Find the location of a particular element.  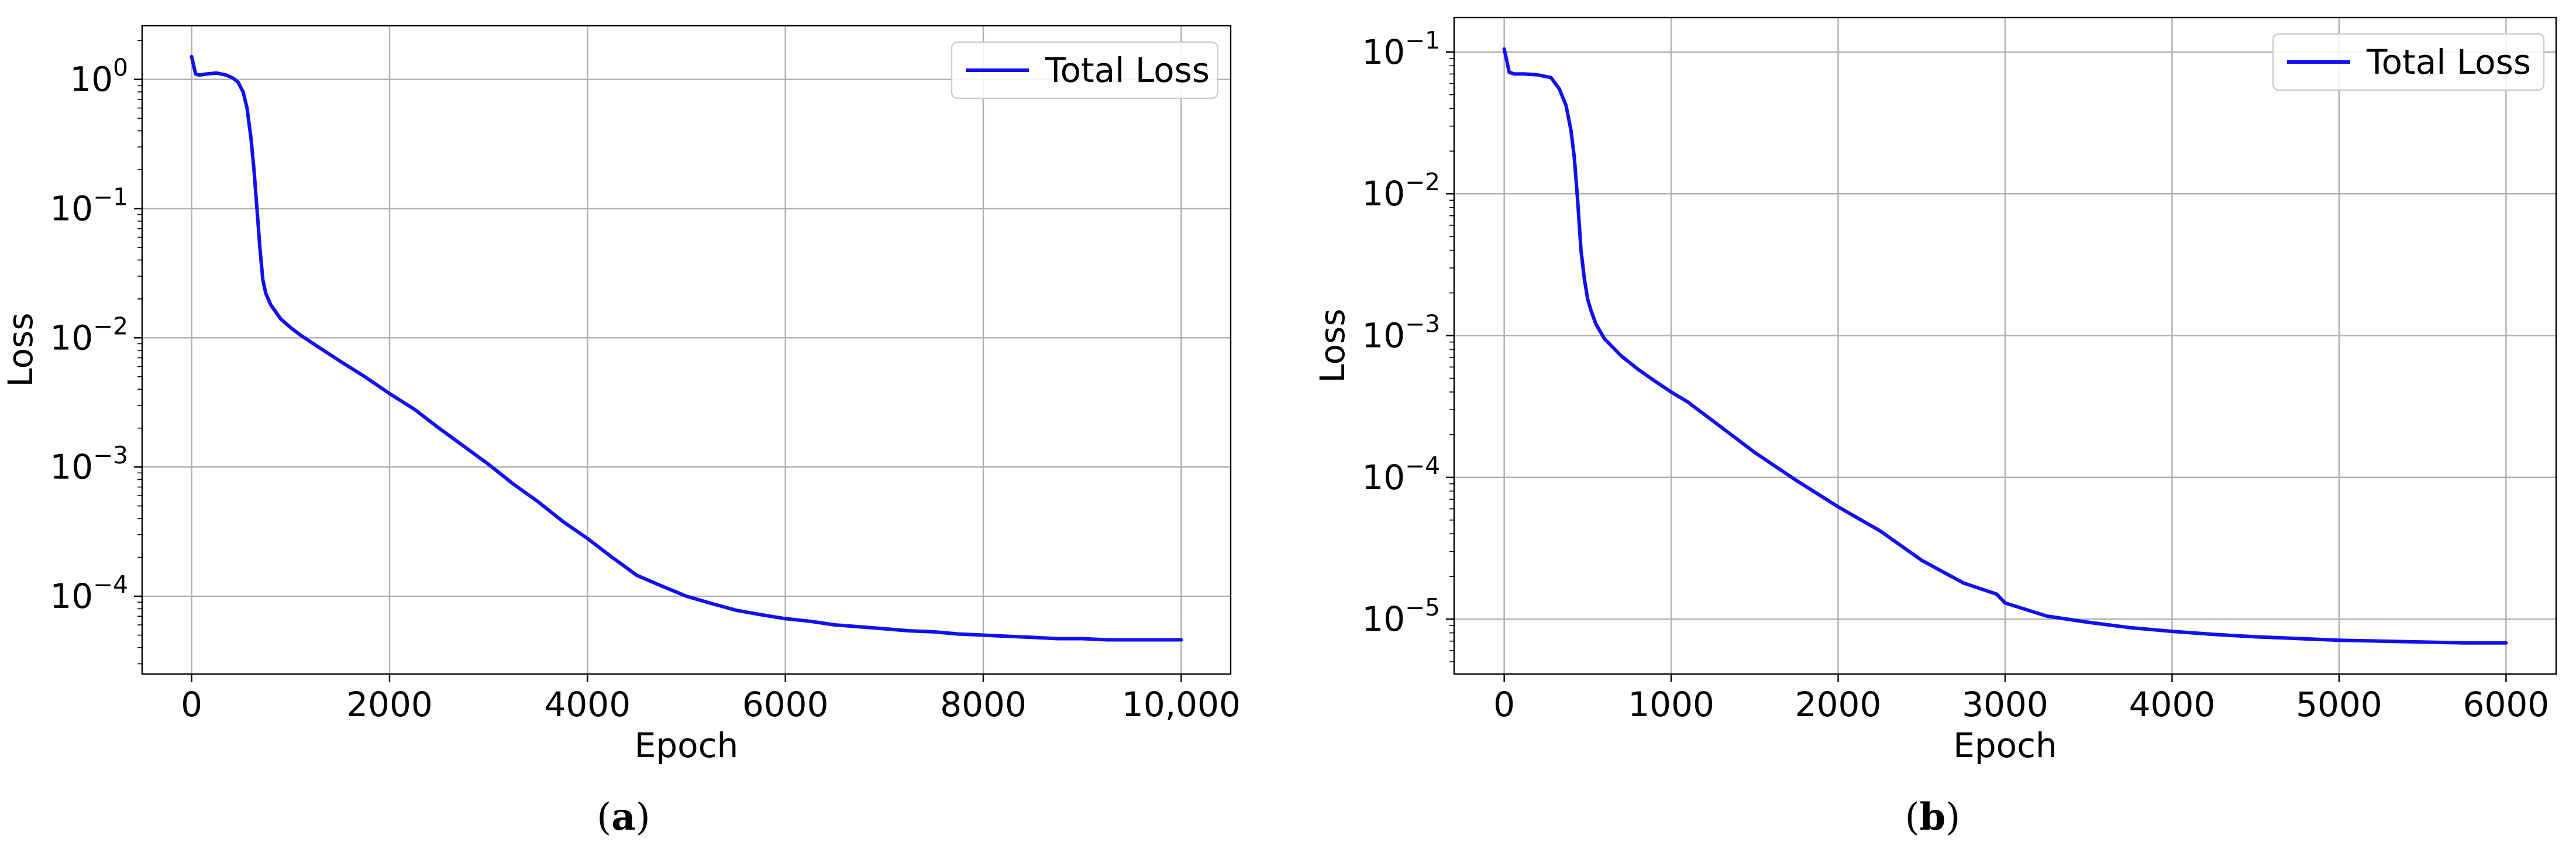

y-tick-label: 10⁰ is located at coordinates (99, 76).